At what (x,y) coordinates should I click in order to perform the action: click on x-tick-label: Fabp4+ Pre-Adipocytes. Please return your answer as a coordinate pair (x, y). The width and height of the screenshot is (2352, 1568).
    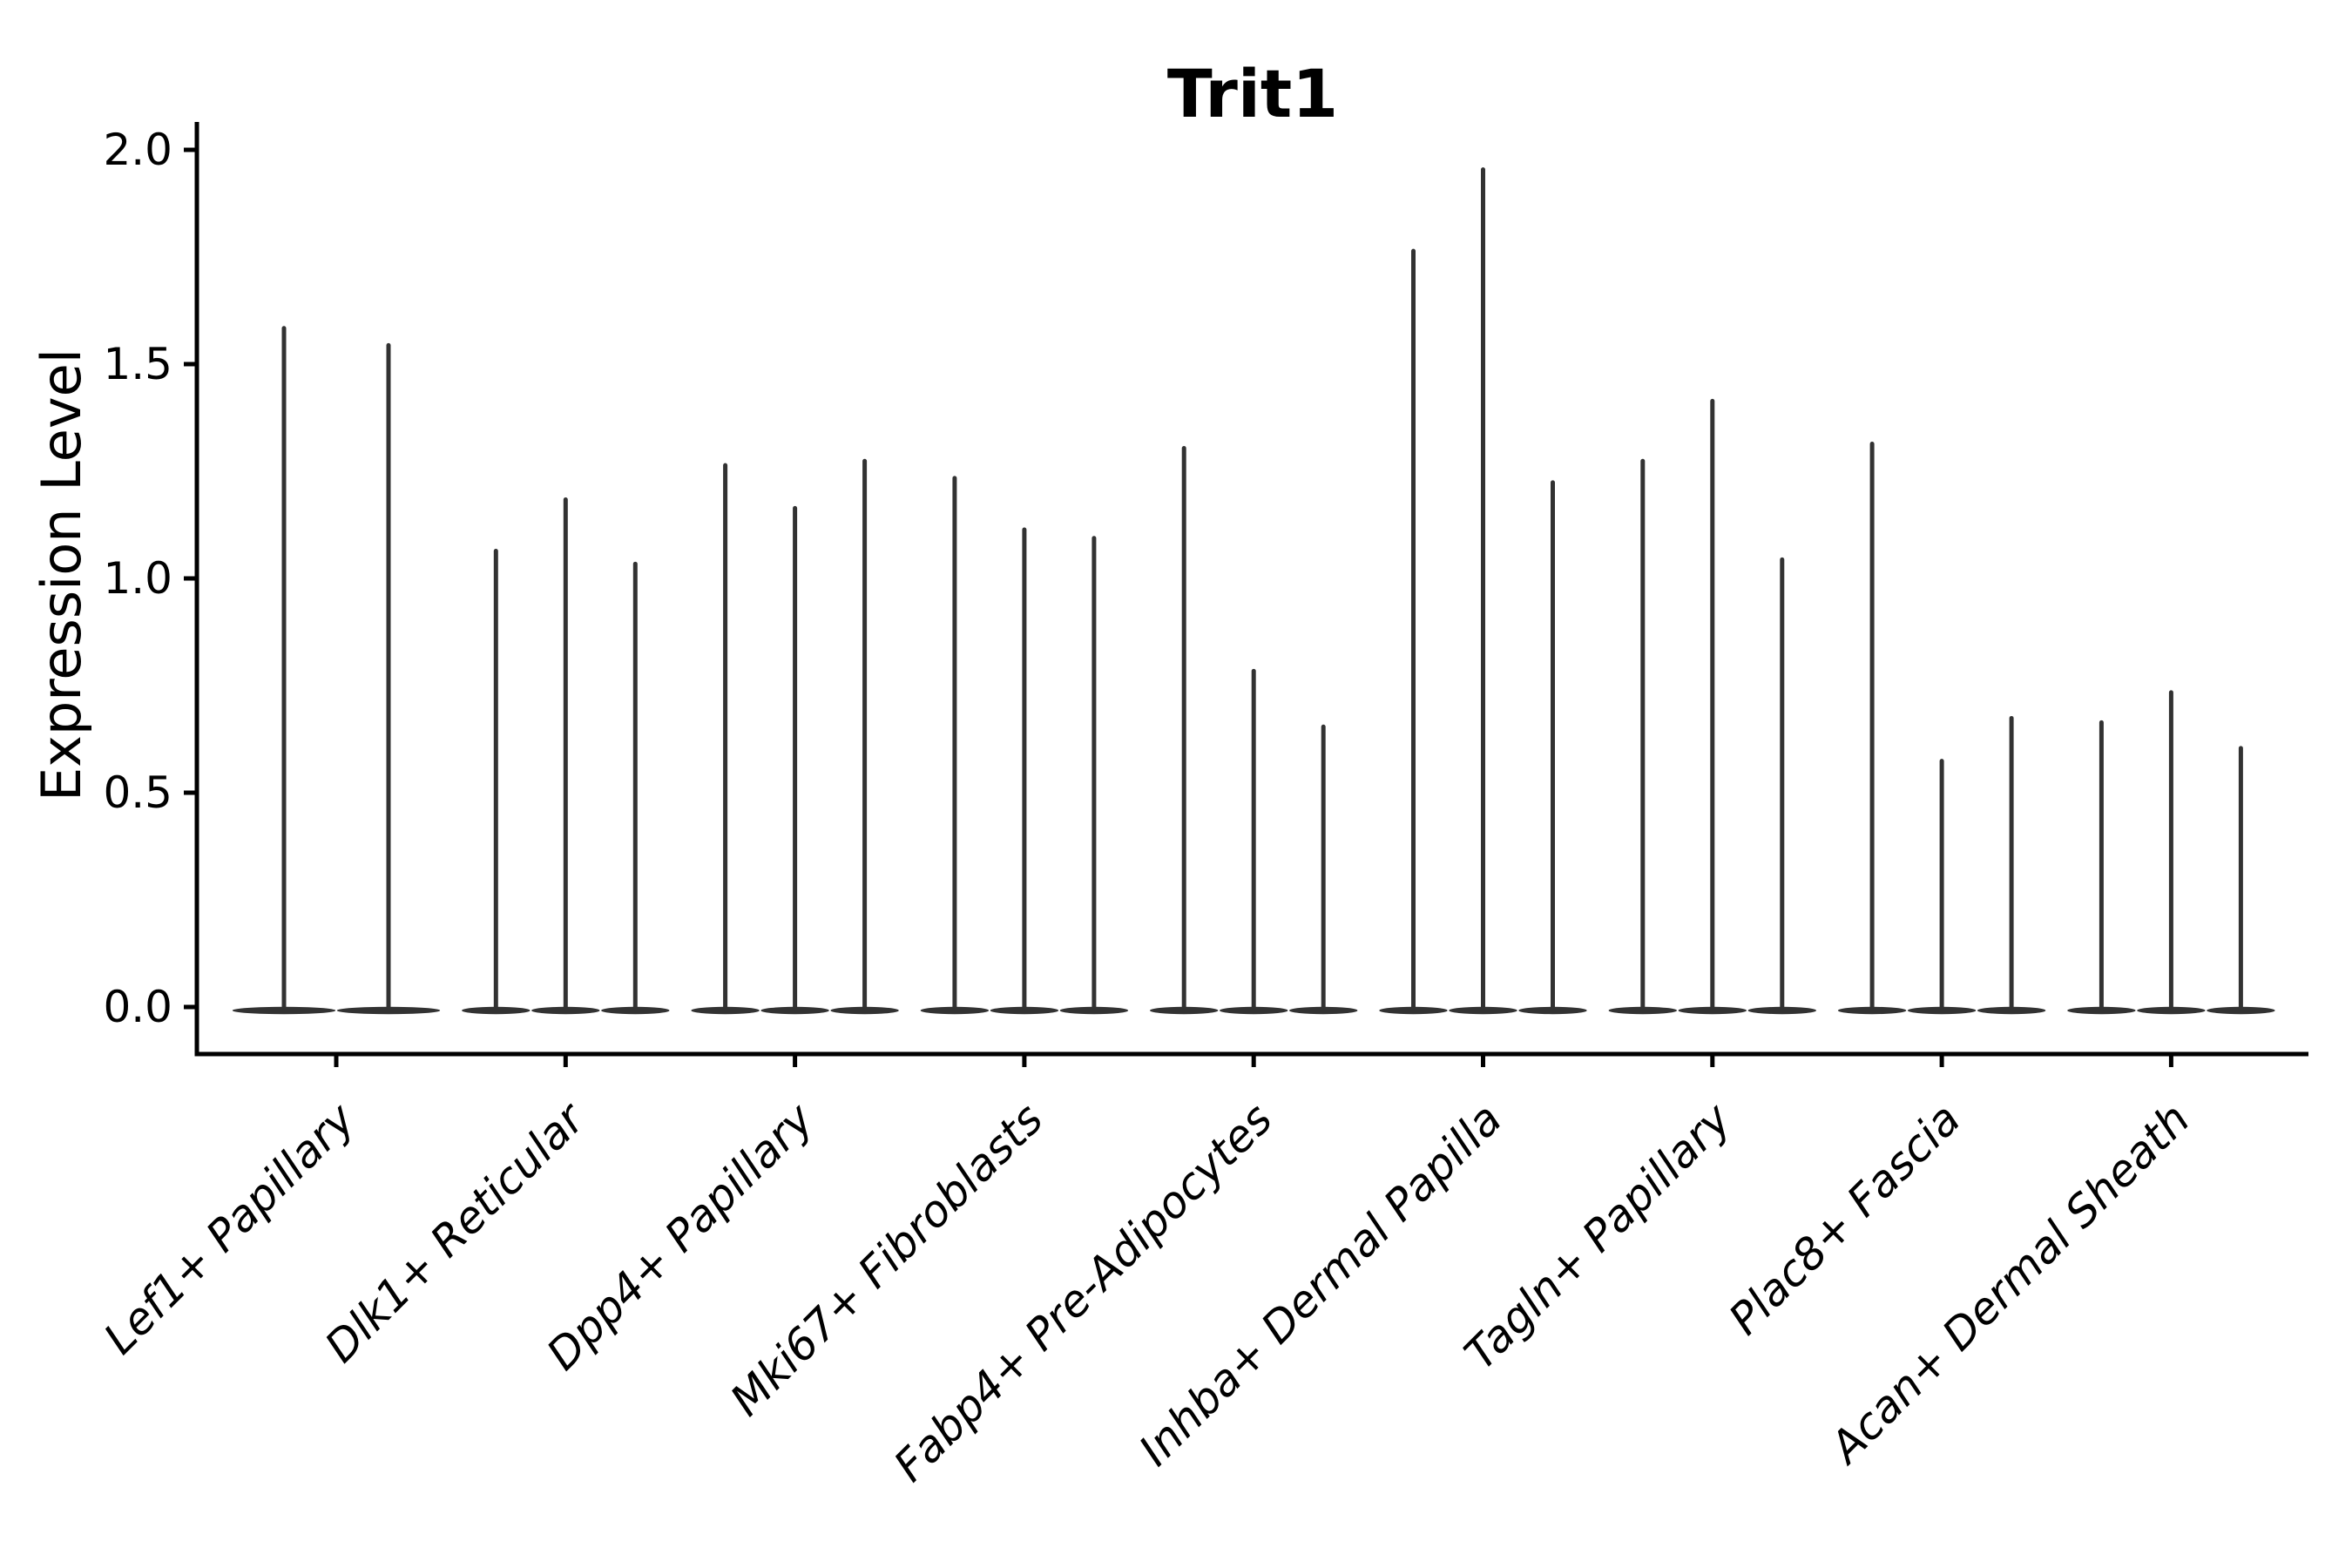
    Looking at the image, I should click on (1083, 1292).